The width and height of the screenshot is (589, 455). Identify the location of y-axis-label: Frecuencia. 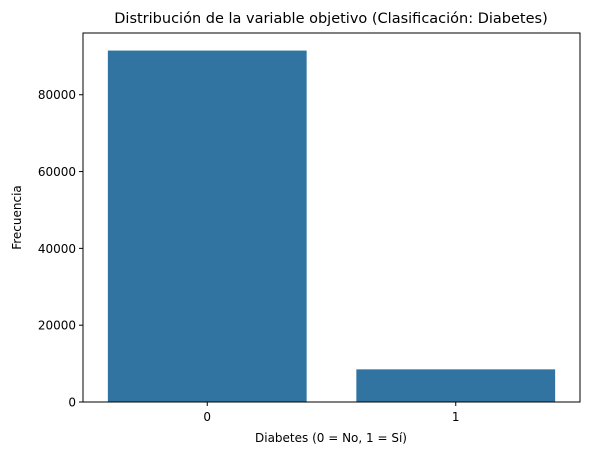
(17, 217).